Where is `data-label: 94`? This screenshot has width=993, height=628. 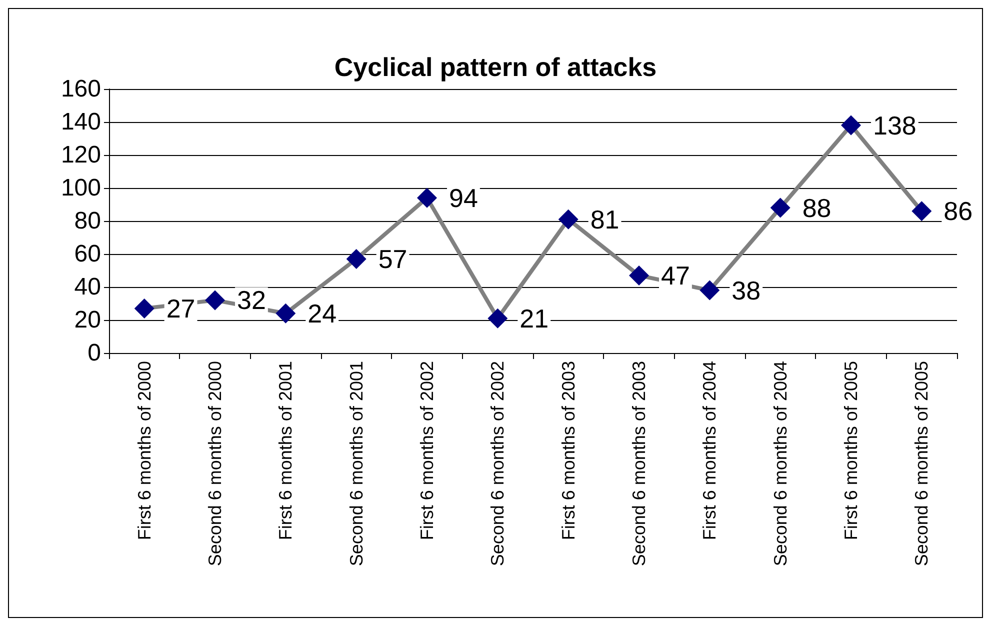 data-label: 94 is located at coordinates (463, 197).